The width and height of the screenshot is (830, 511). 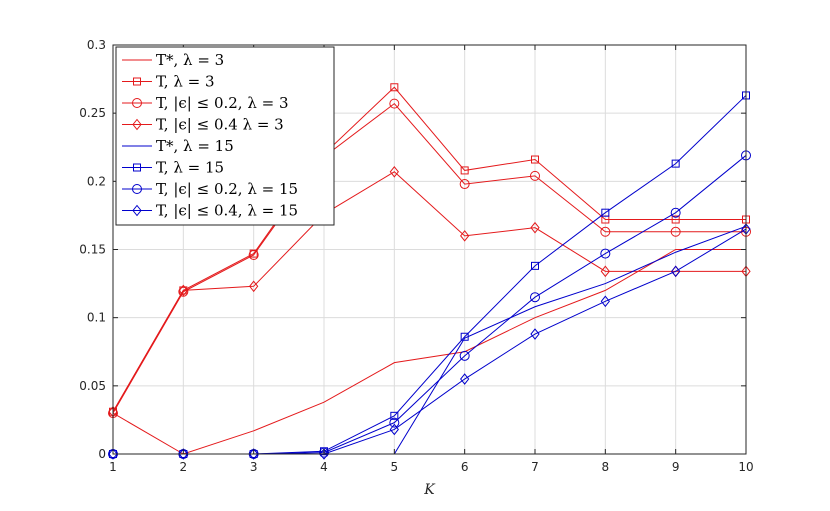 What do you see at coordinates (190, 60) in the screenshot?
I see `legend-label: T*, λ = 3` at bounding box center [190, 60].